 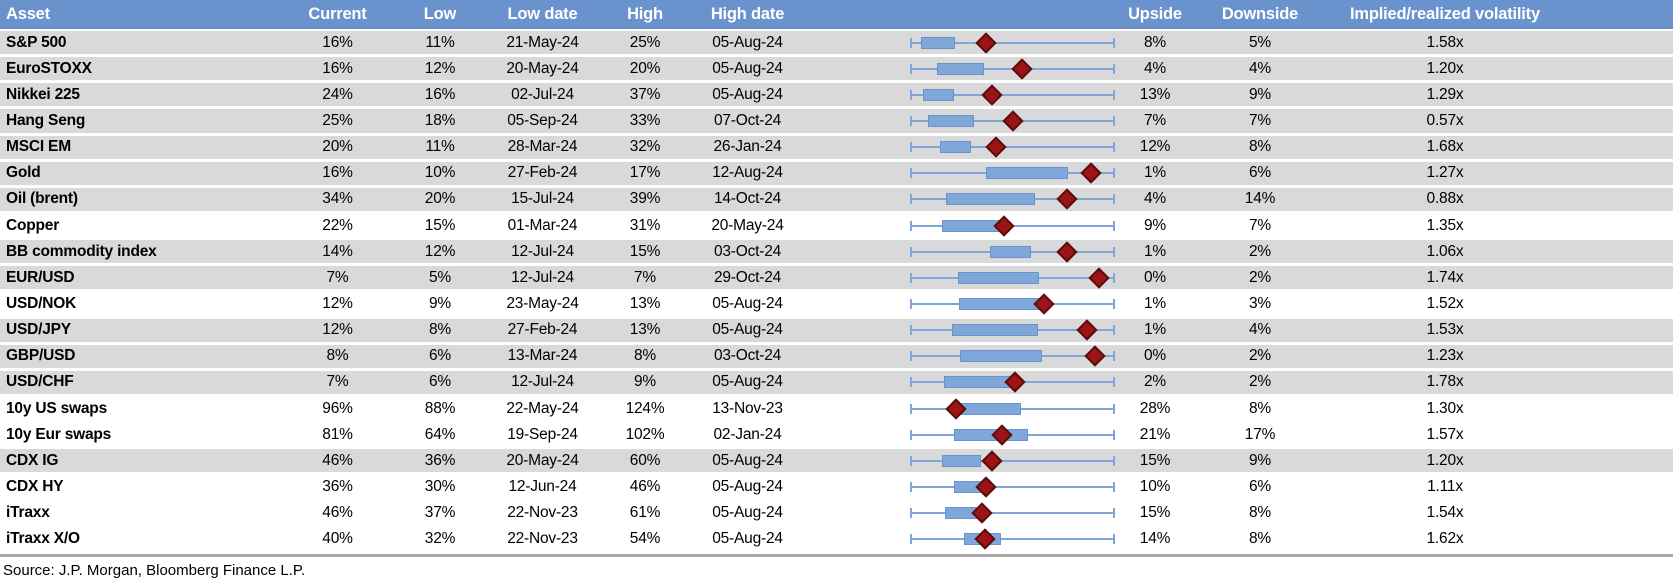 I want to click on upside-value: 1%, so click(x=1154, y=251).